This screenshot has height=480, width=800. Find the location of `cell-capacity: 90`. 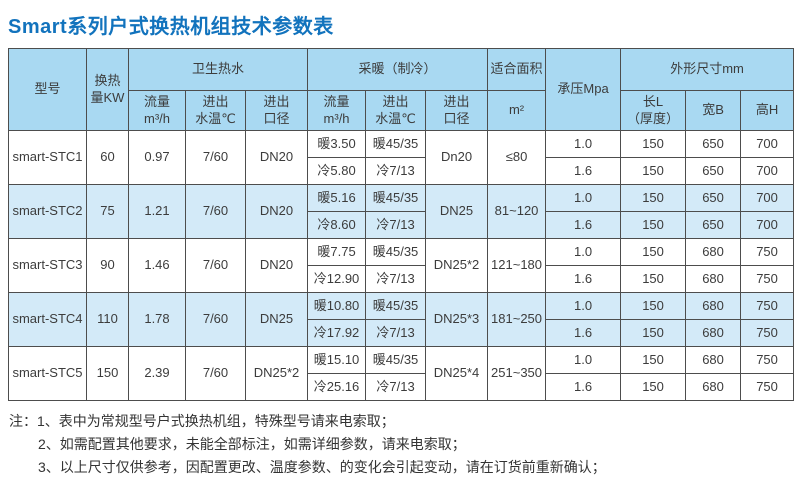

cell-capacity: 90 is located at coordinates (107, 265).